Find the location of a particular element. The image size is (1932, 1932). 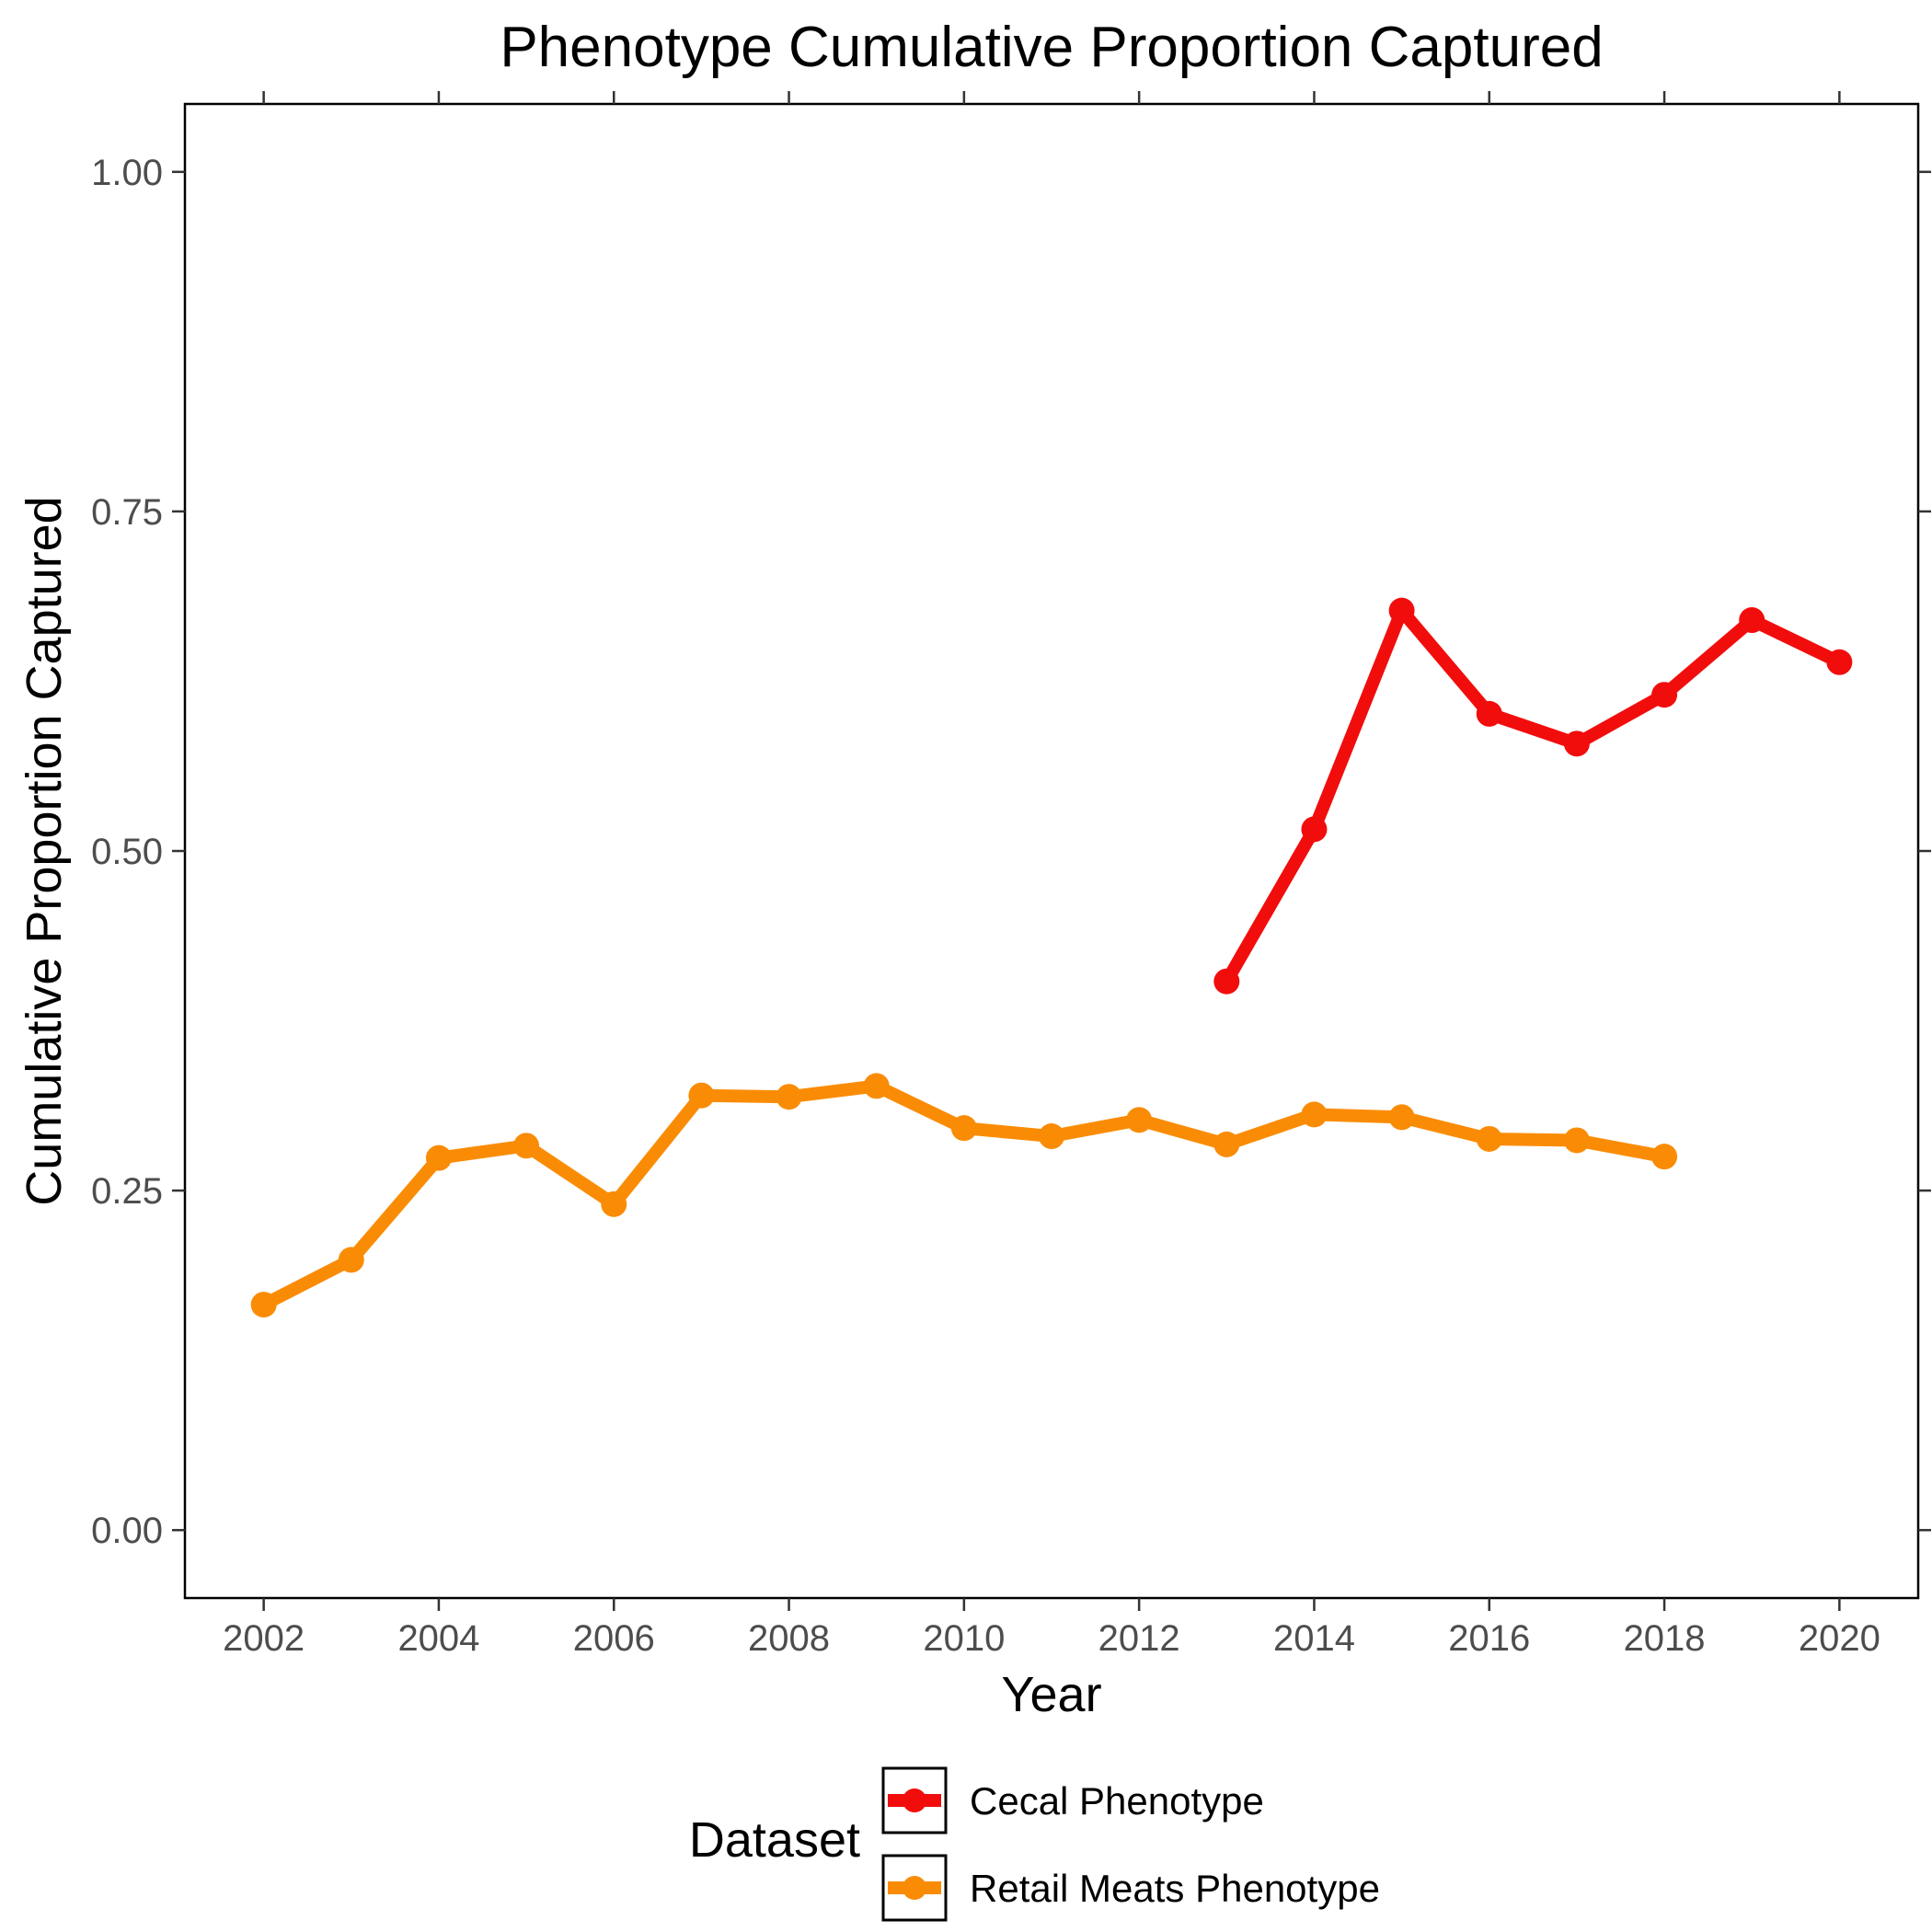

x-tick-label: 2016 is located at coordinates (1489, 1638).